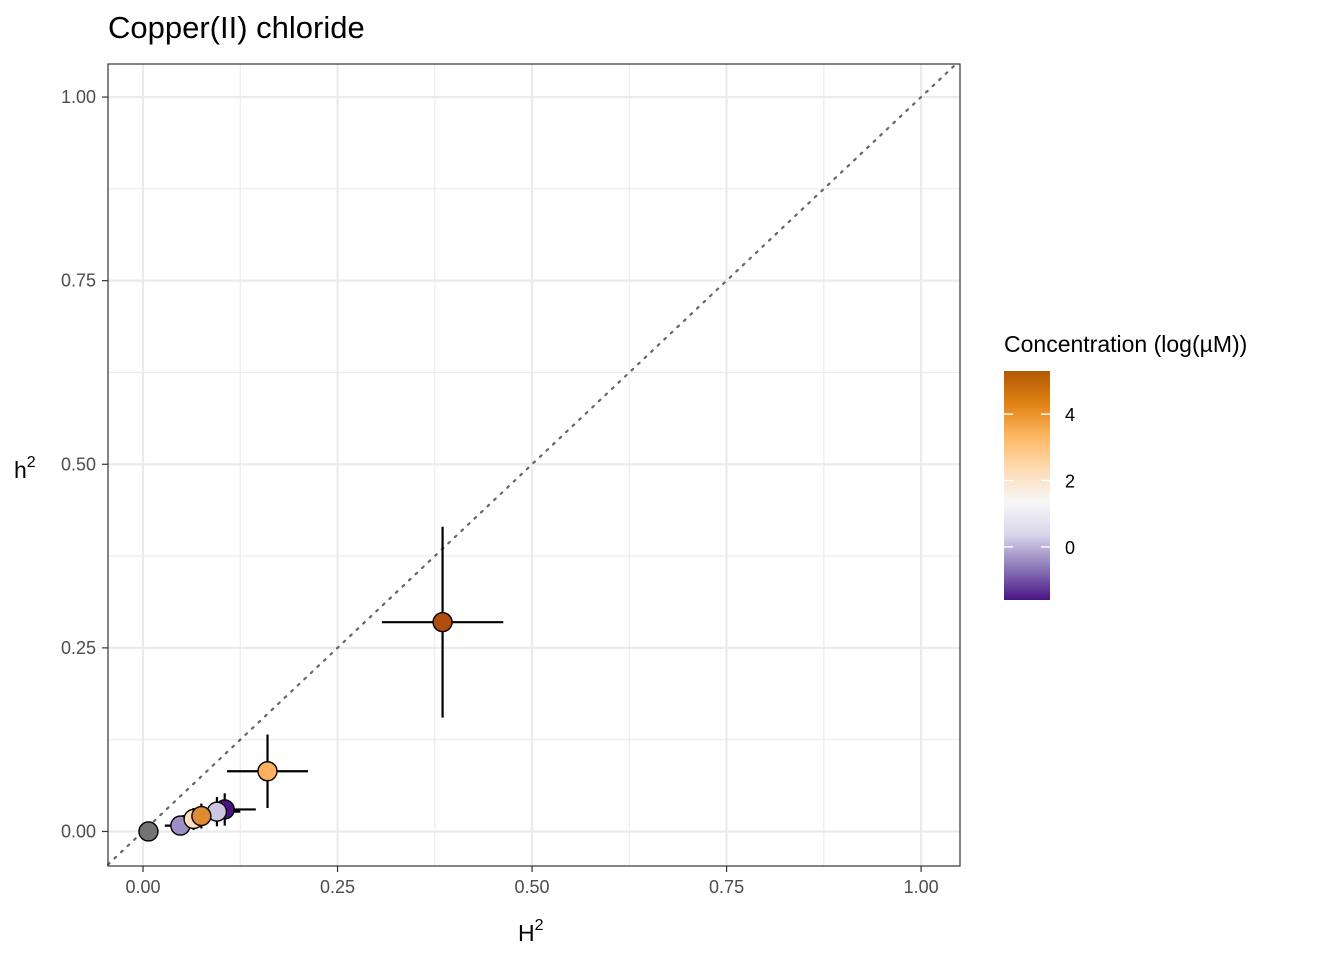  What do you see at coordinates (78, 831) in the screenshot?
I see `y-tick-label: 0.00` at bounding box center [78, 831].